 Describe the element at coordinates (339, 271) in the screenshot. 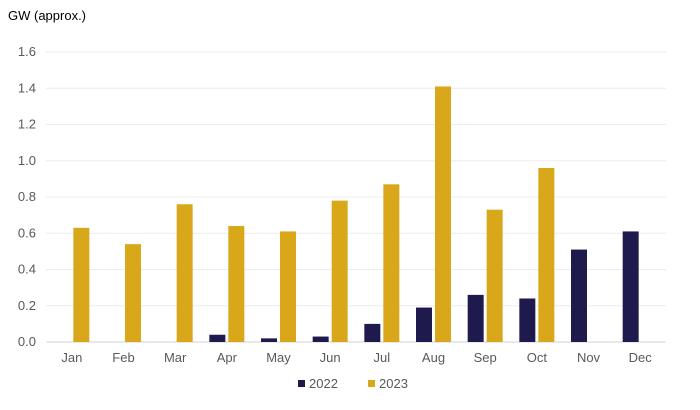

I see `bar-2023-jun` at that location.